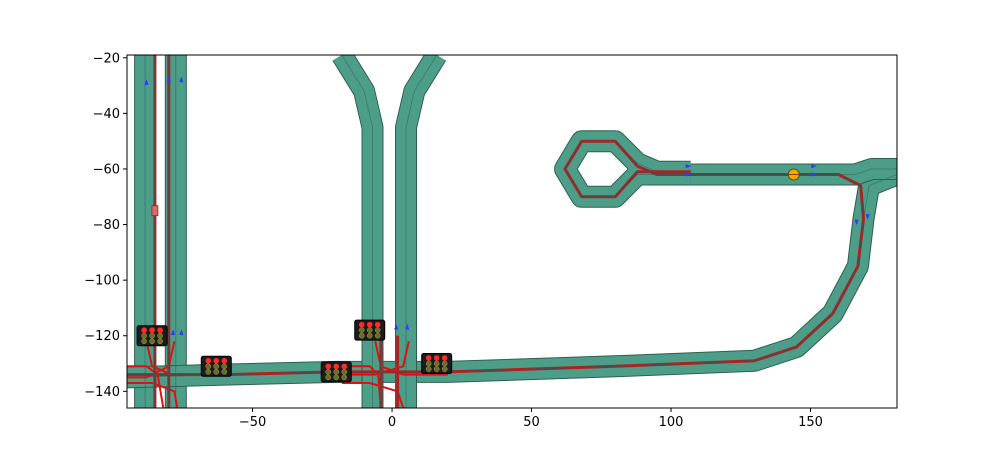 This screenshot has height=459, width=1000. Describe the element at coordinates (106, 114) in the screenshot. I see `y-tick-label: −40` at that location.